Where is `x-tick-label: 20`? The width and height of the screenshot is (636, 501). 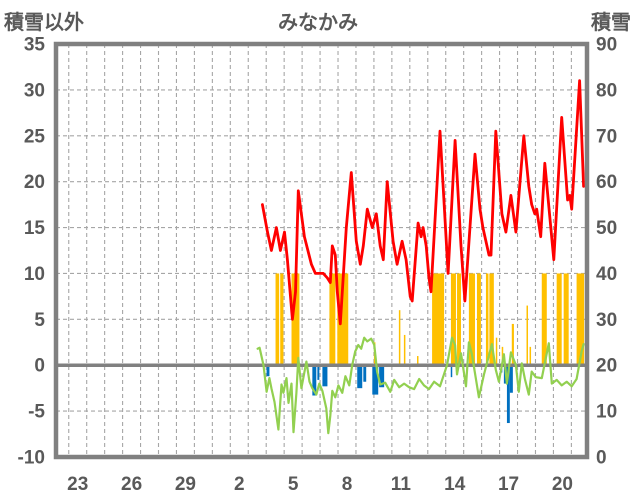 x-tick-label: 20 is located at coordinates (562, 484).